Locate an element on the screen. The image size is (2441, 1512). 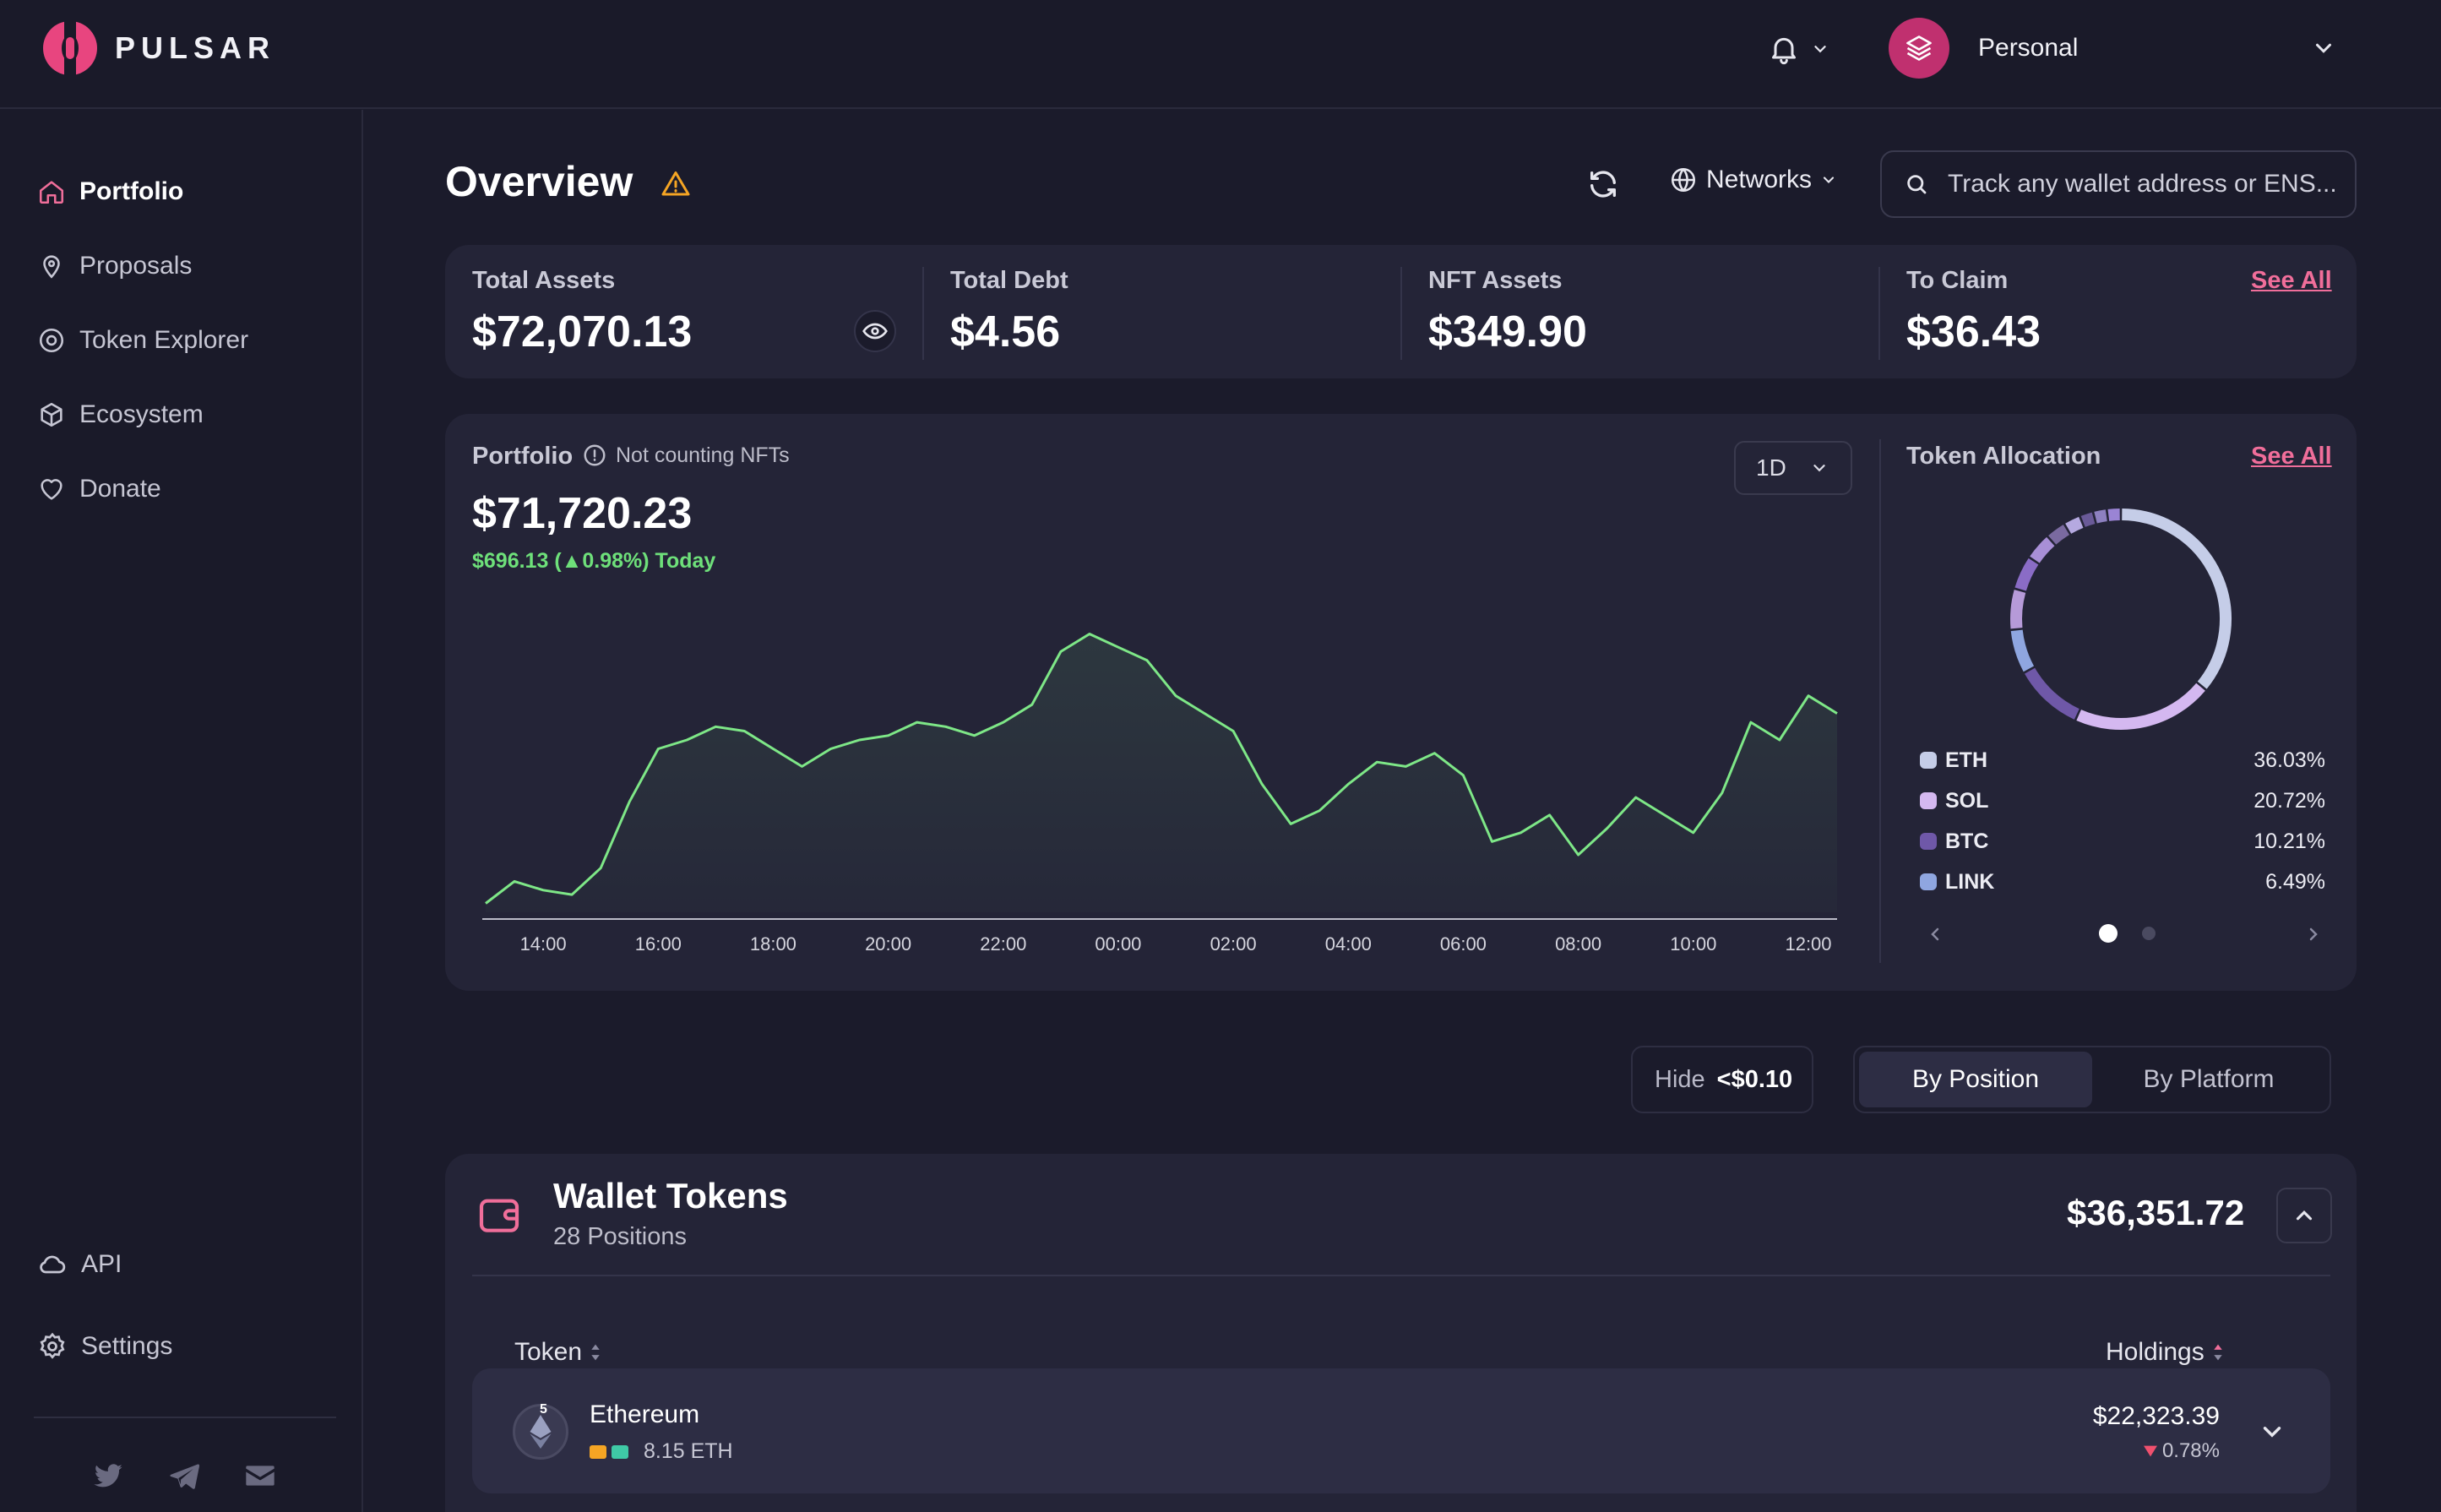
heart-icon is located at coordinates (52, 489).